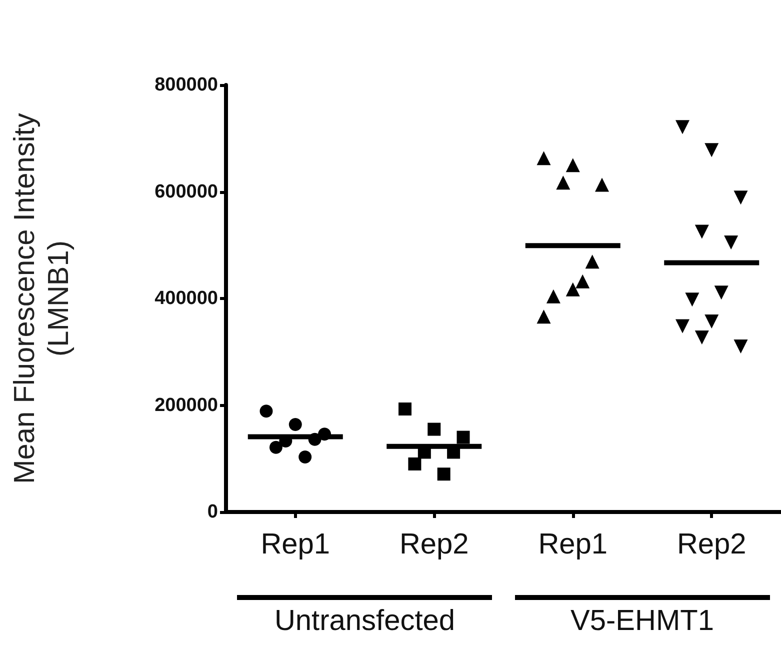 This screenshot has height=654, width=781. Describe the element at coordinates (642, 621) in the screenshot. I see `text: V5-EHMT1` at that location.